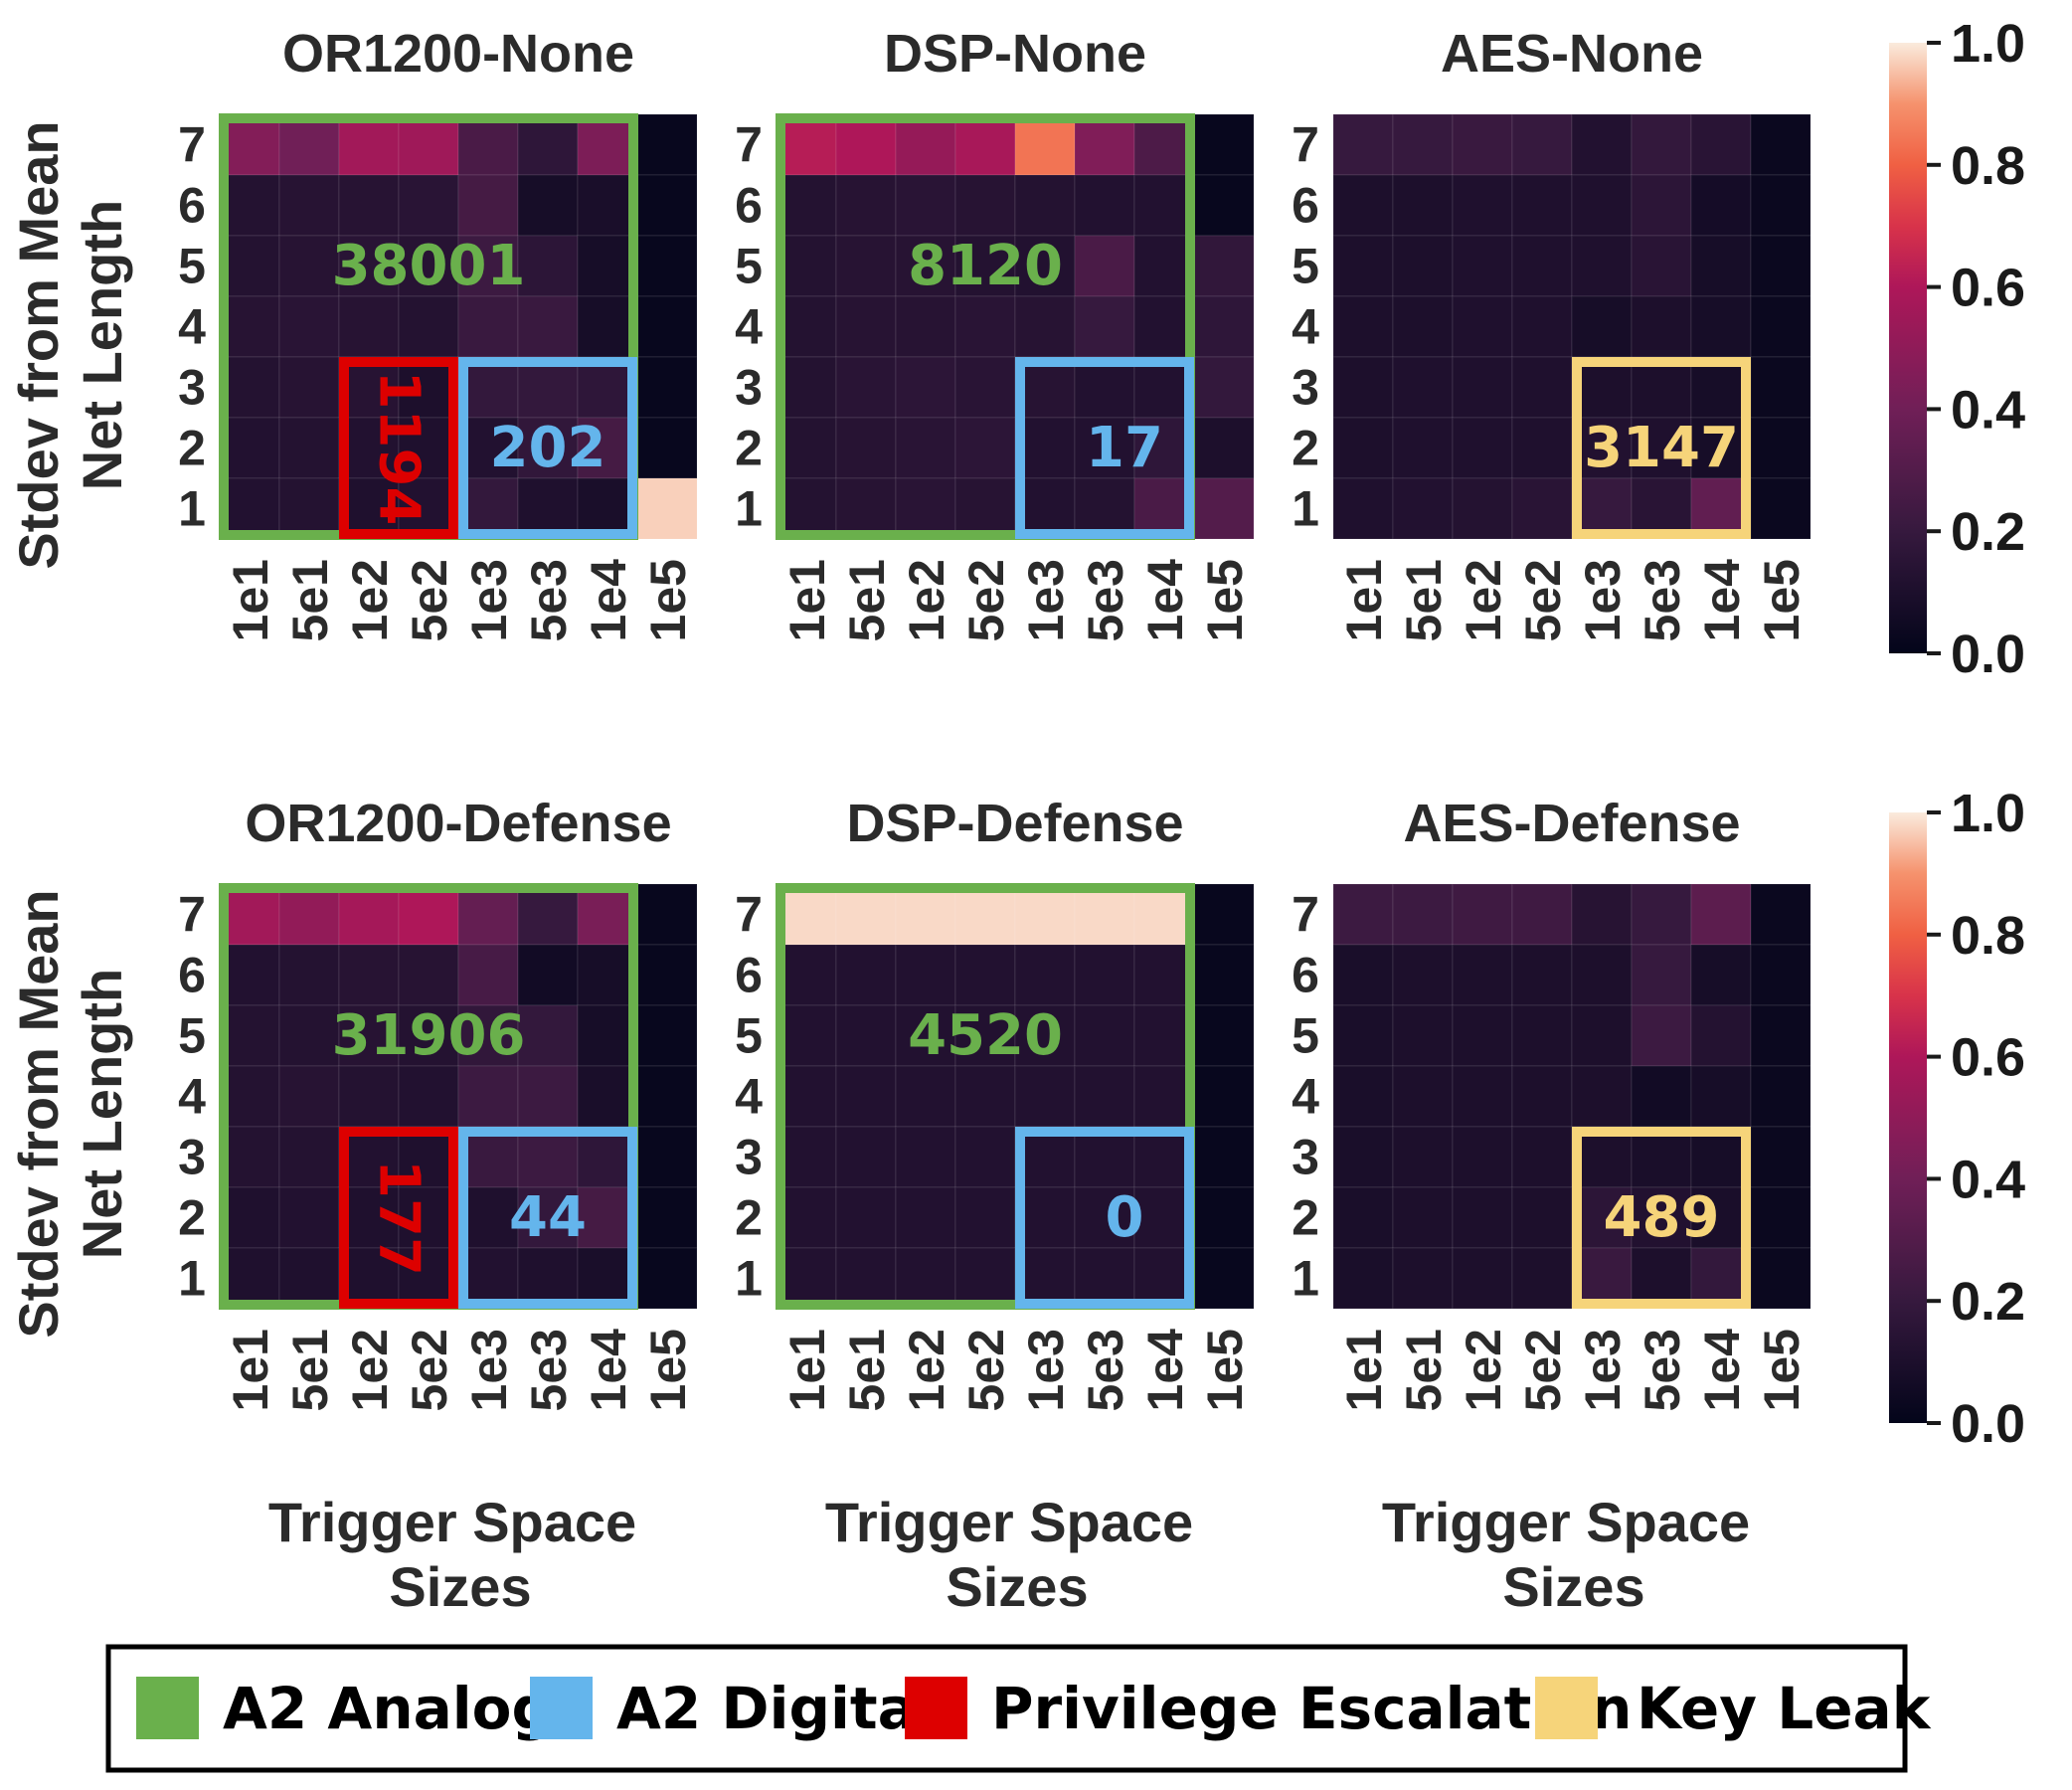 Image resolution: width=2072 pixels, height=1790 pixels. I want to click on legend-swatch-a2-digital, so click(562, 1708).